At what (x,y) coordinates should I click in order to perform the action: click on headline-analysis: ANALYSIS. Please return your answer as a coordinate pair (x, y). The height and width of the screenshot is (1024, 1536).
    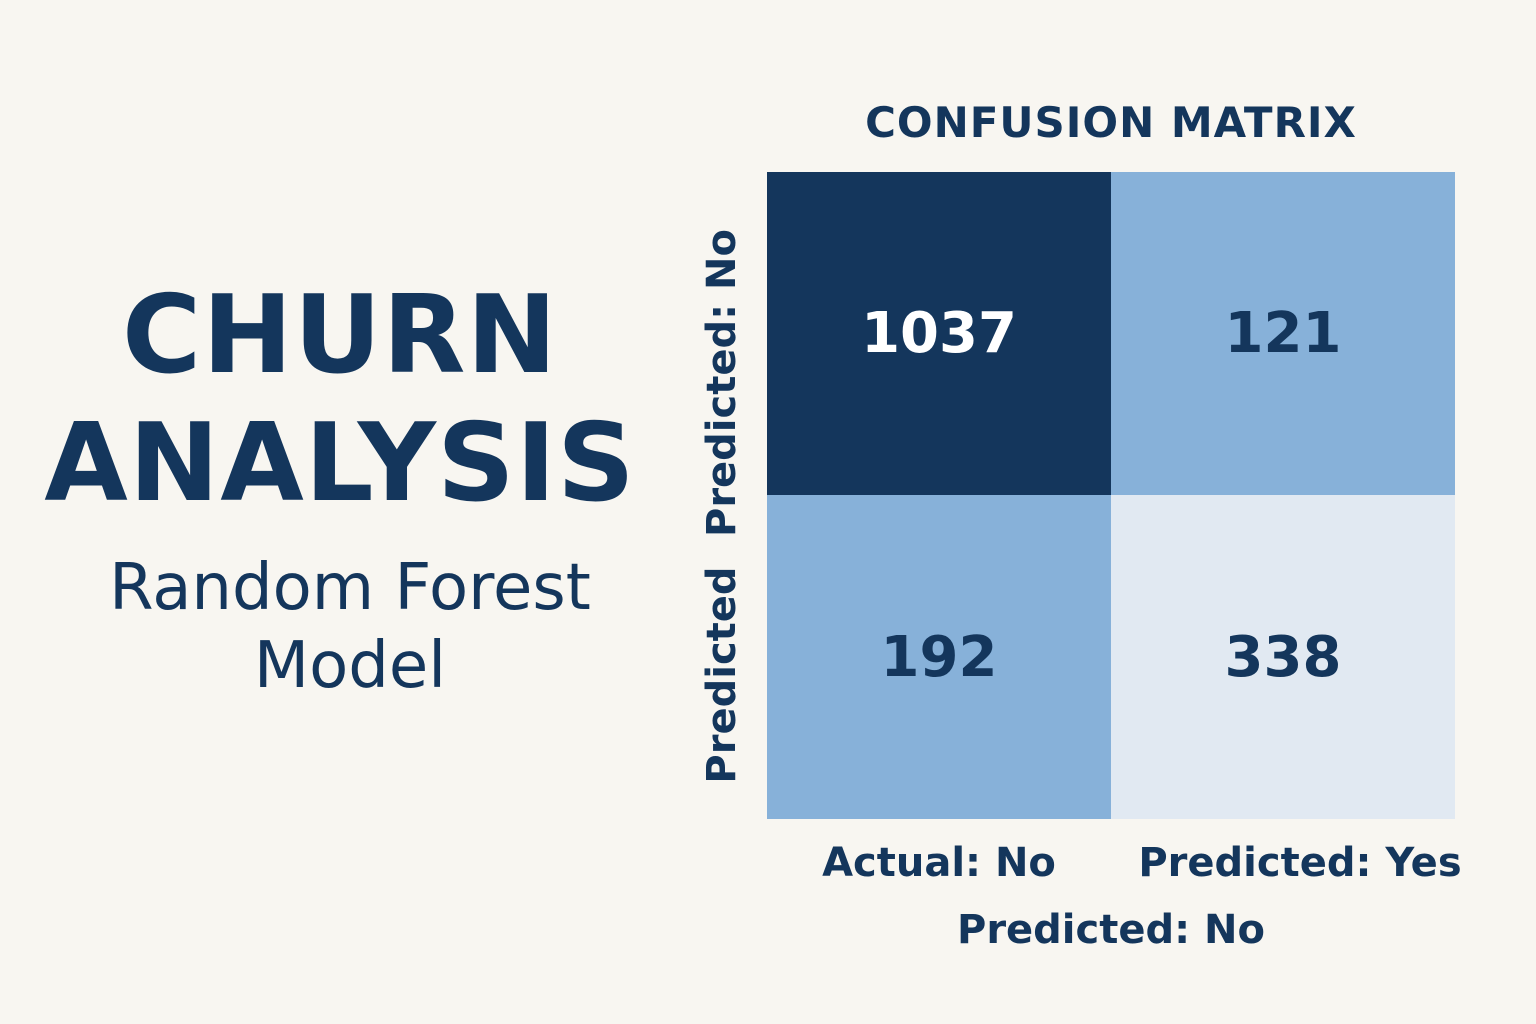
    Looking at the image, I should click on (340, 463).